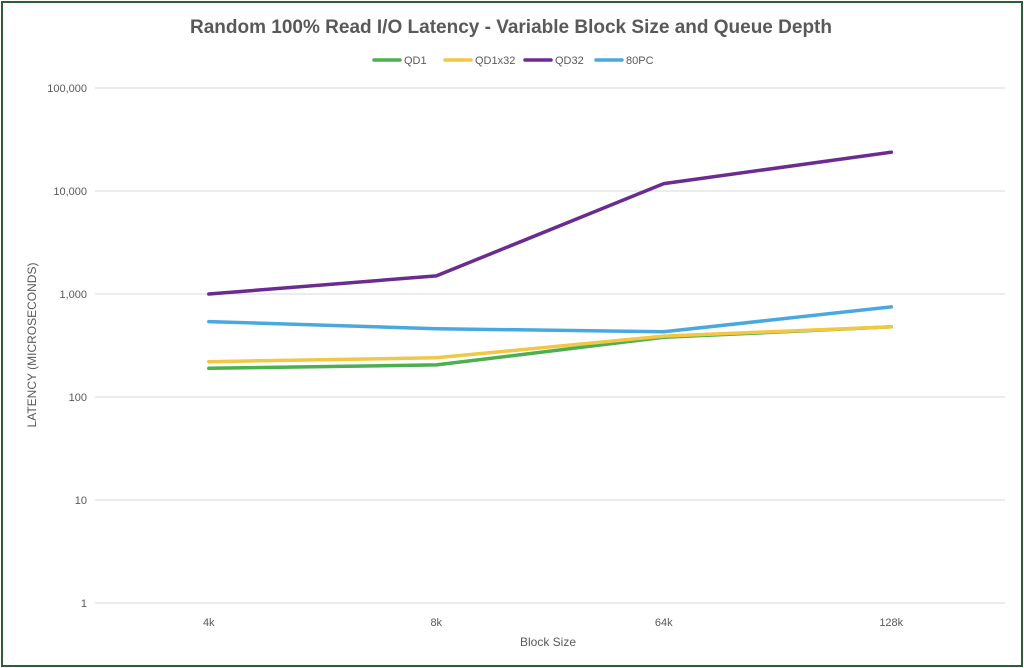 This screenshot has width=1024, height=668. I want to click on legend-item-qd1x32: QD1x32, so click(479, 61).